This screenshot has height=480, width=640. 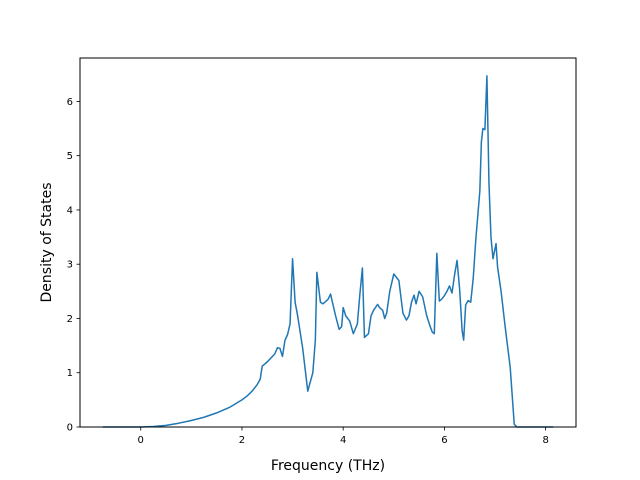 I want to click on y-tick-label: 2, so click(x=70, y=319).